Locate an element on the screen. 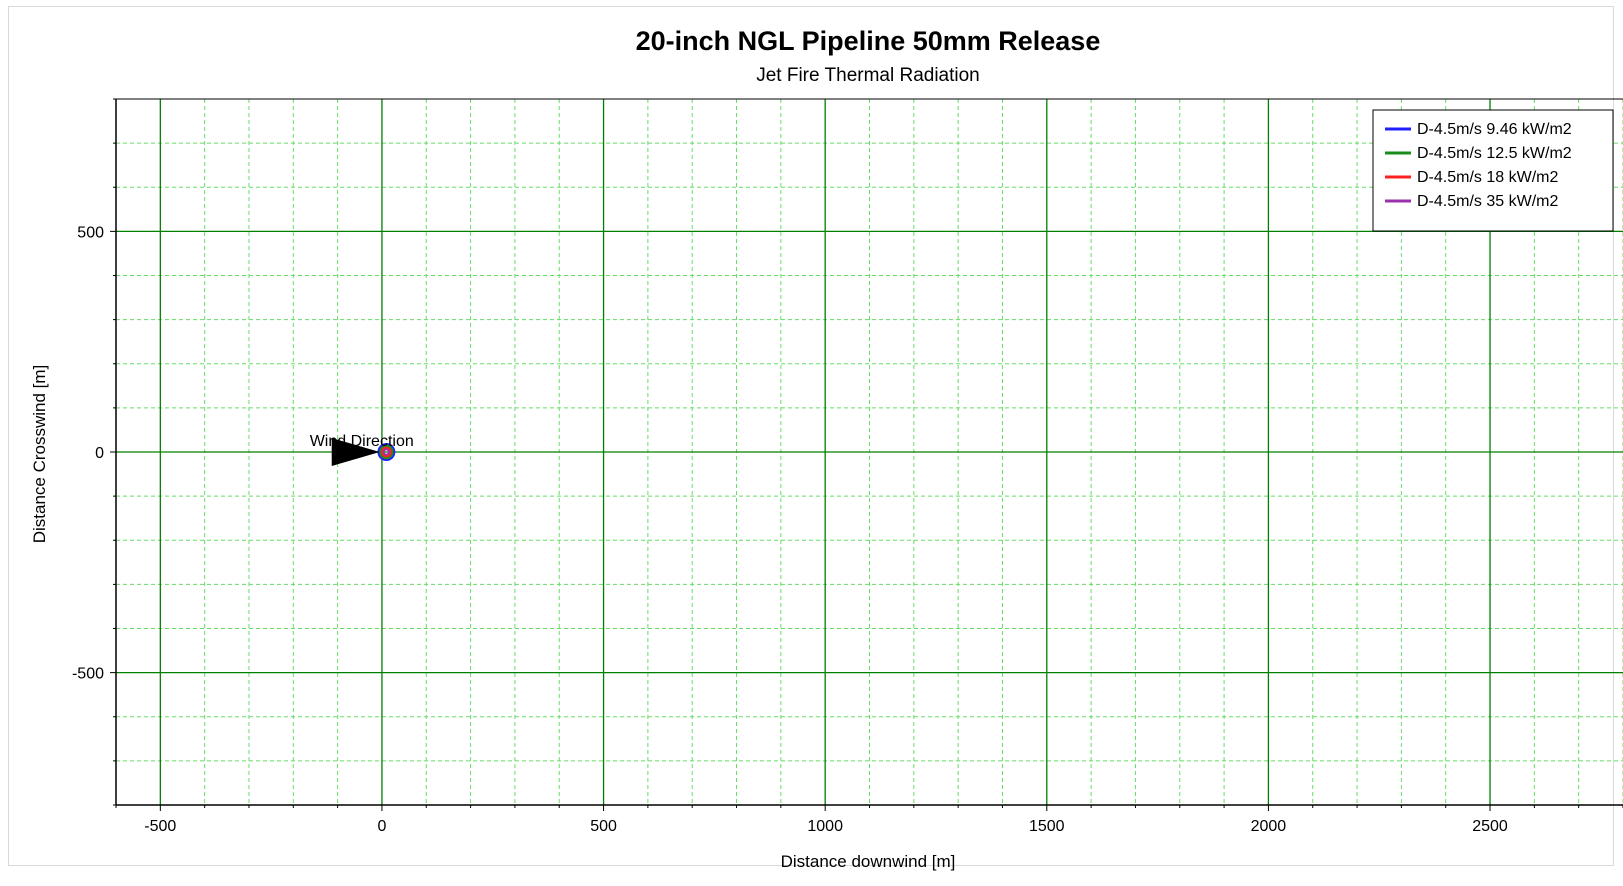  y-axis-ticks: 500 0 -500 is located at coordinates (94, 452).